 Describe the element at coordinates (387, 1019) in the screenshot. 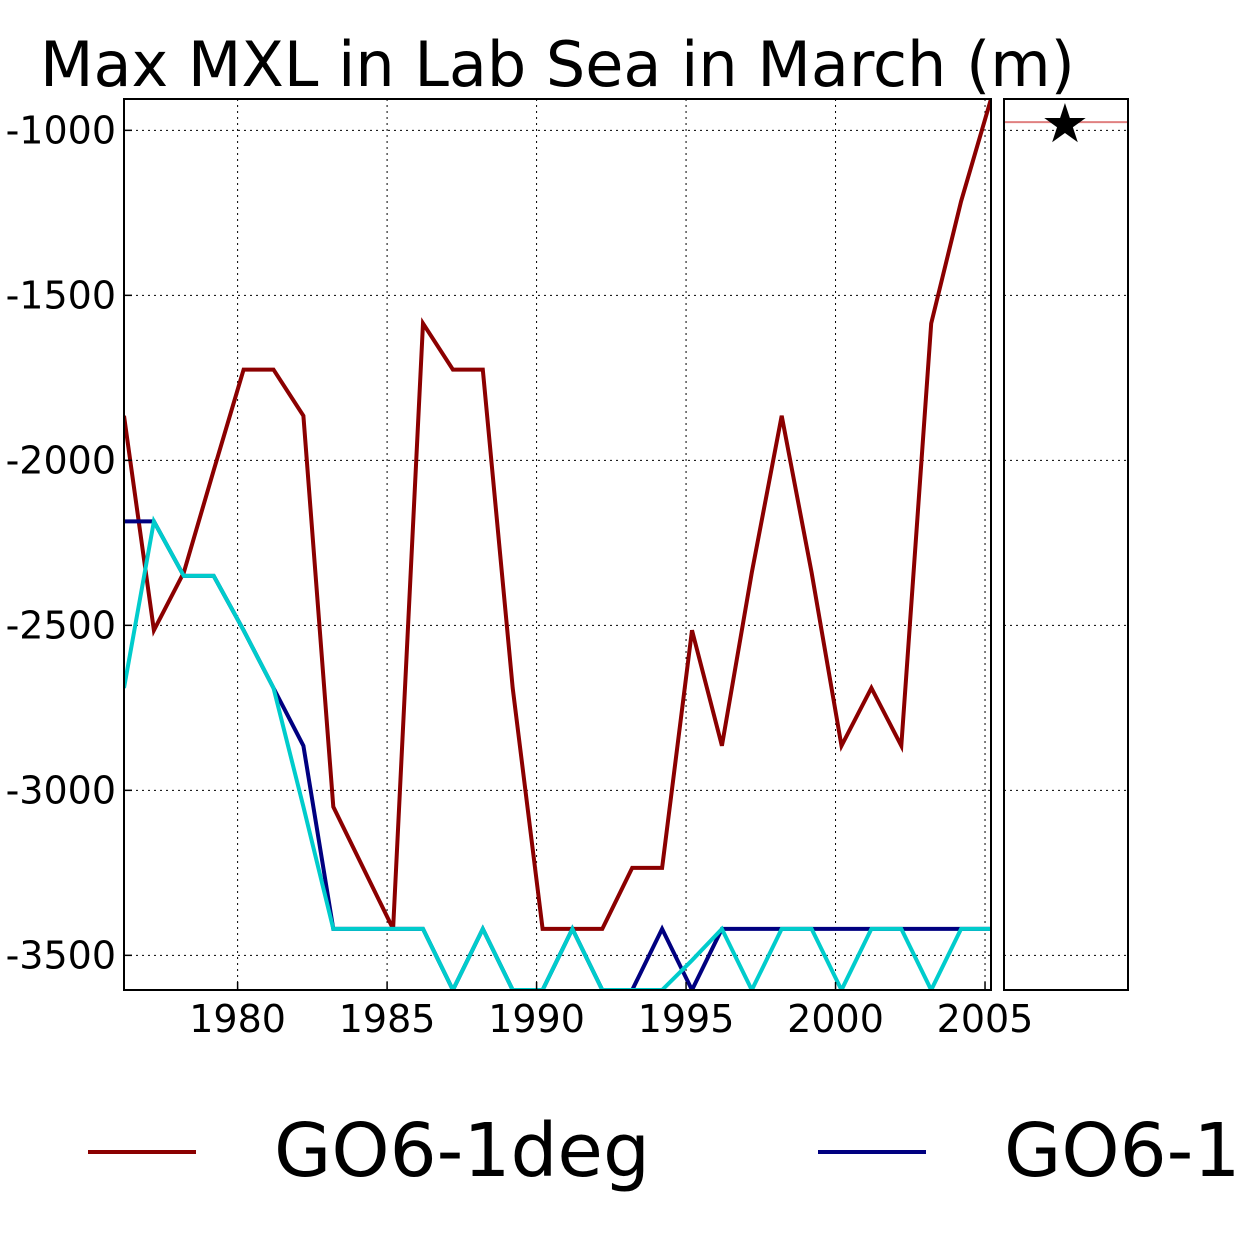

I see `x-tick-label: 1985` at that location.